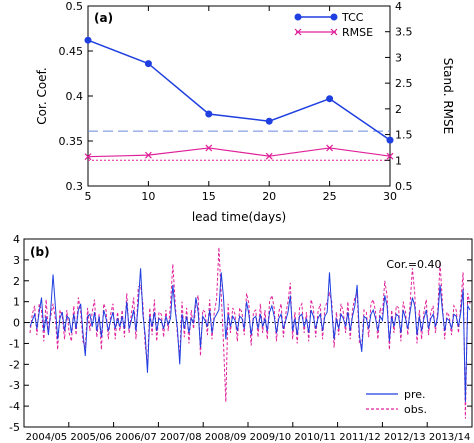 The width and height of the screenshot is (474, 443). What do you see at coordinates (16, 260) in the screenshot?
I see `panel-b-ytick-label: 3` at bounding box center [16, 260].